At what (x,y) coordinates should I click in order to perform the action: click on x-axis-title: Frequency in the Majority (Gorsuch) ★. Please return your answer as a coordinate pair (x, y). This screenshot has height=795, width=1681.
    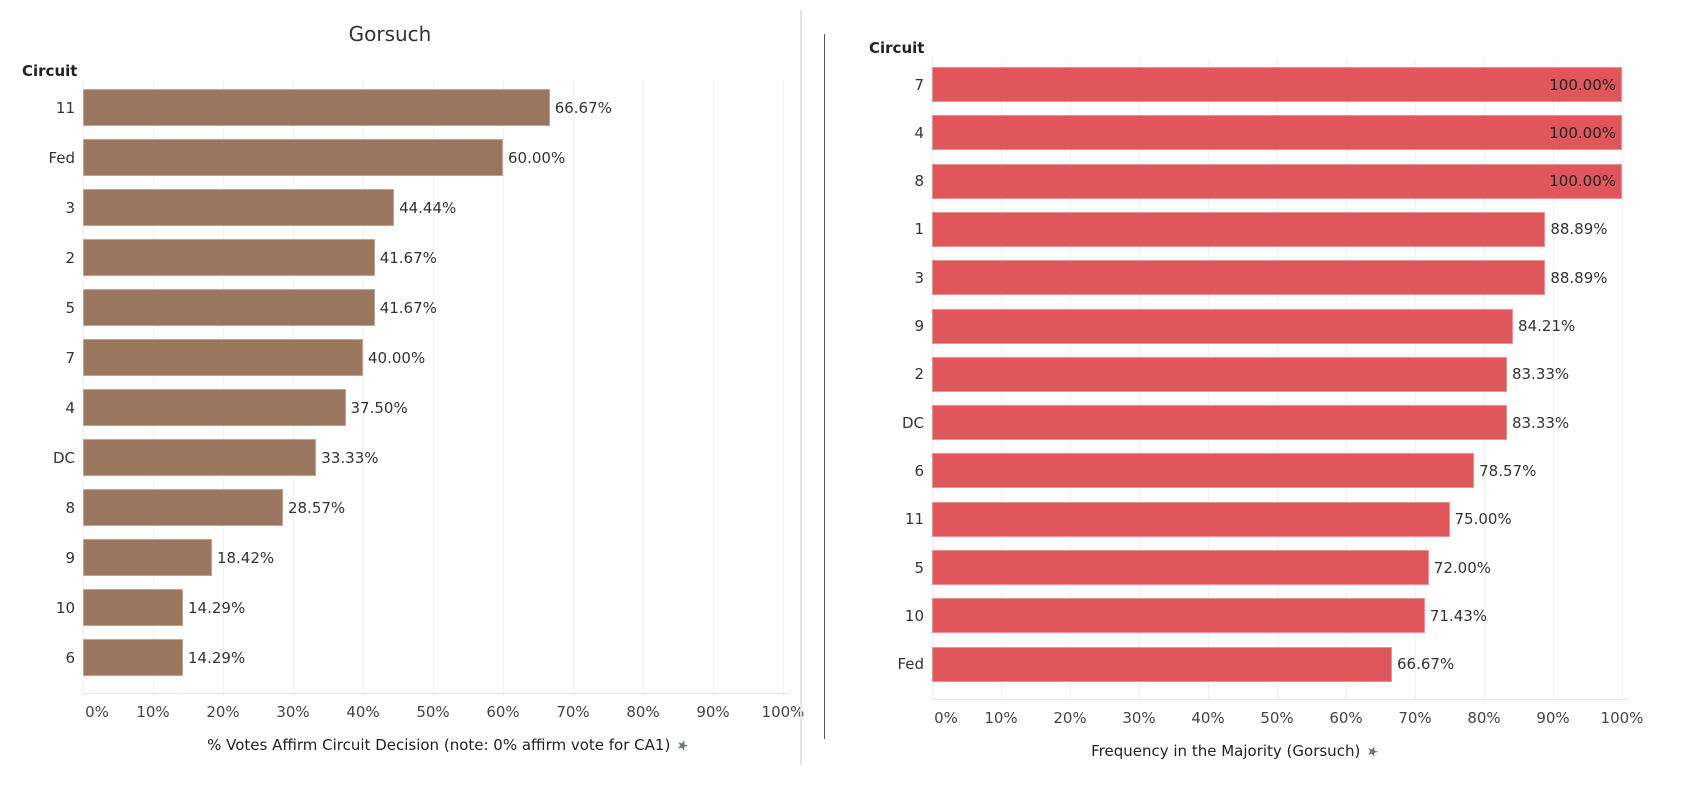
    Looking at the image, I should click on (1236, 752).